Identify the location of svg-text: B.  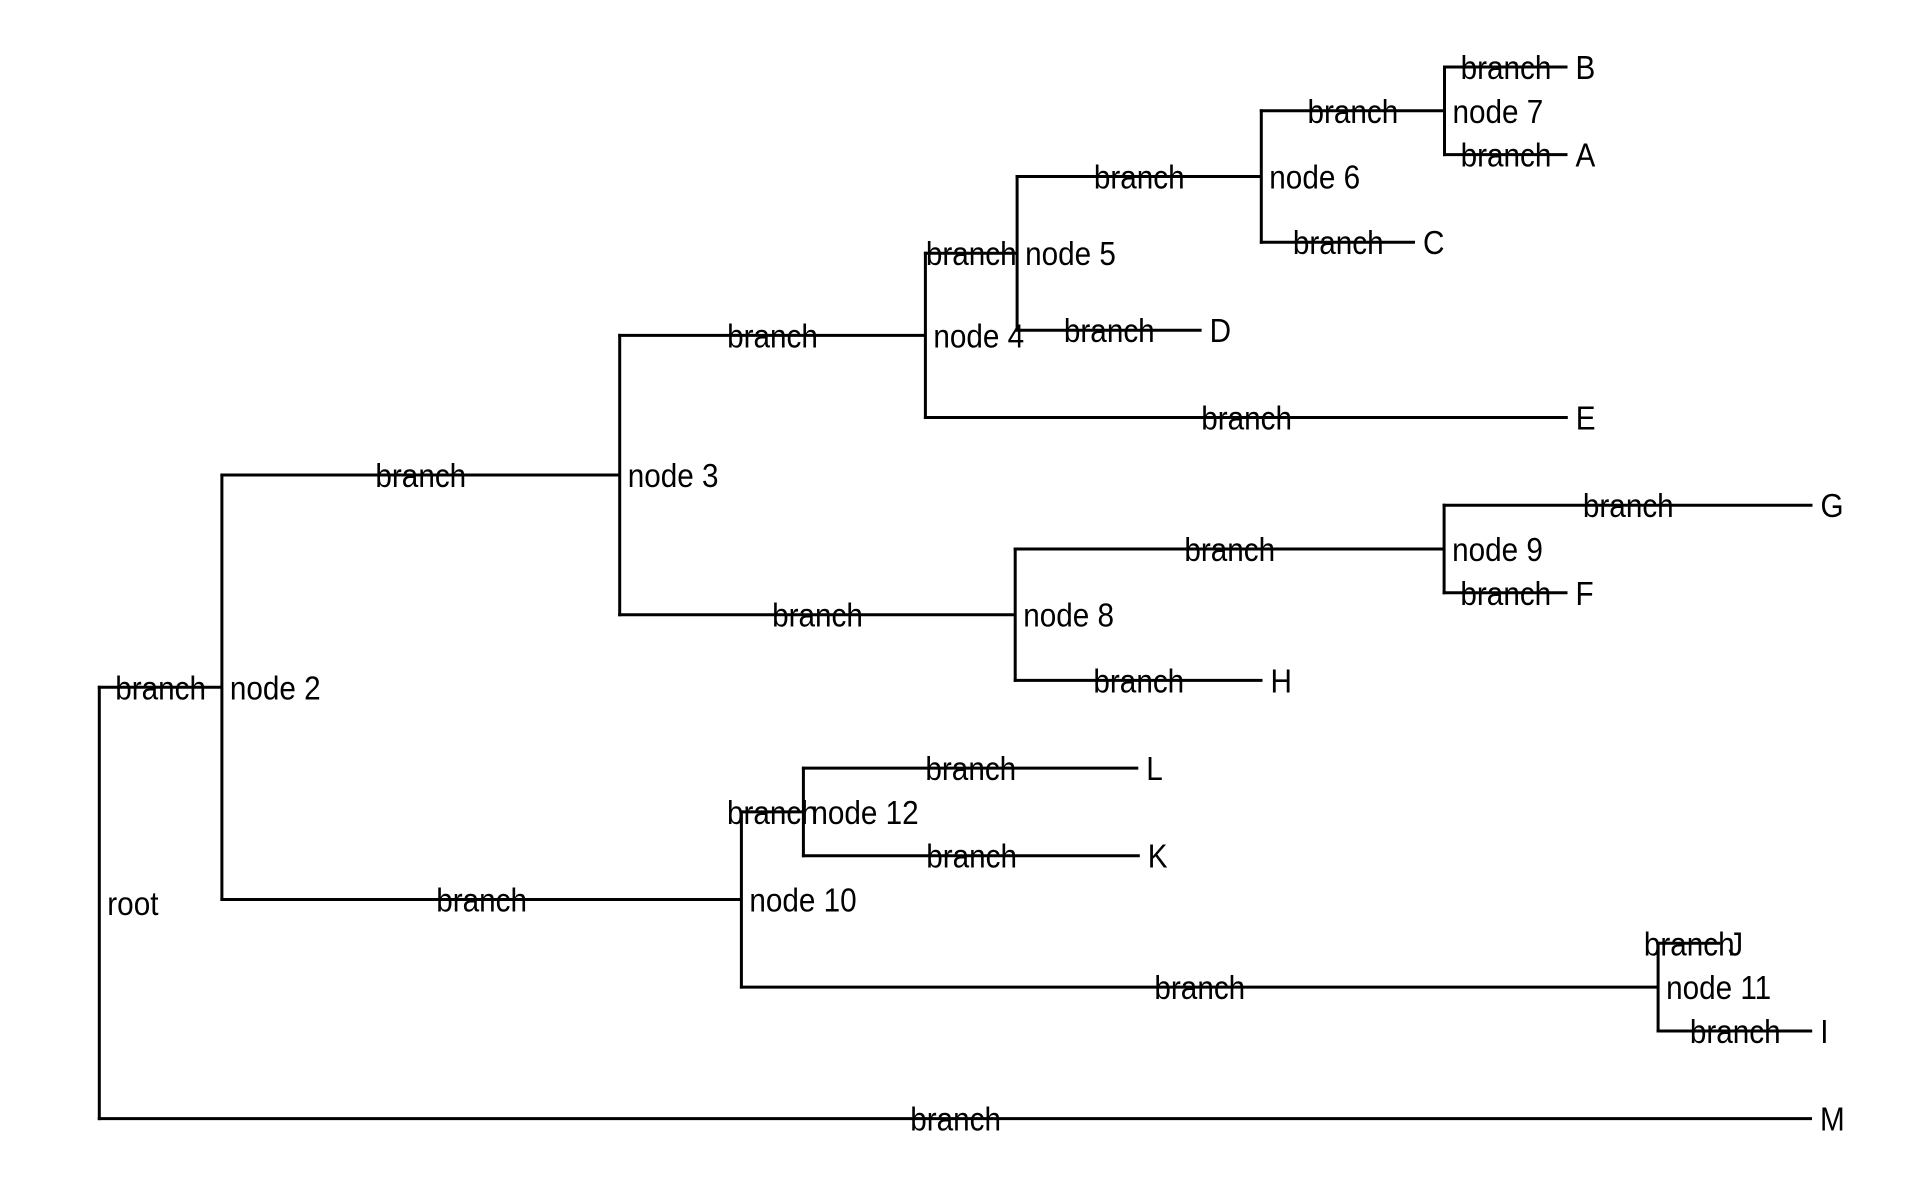
(1586, 68).